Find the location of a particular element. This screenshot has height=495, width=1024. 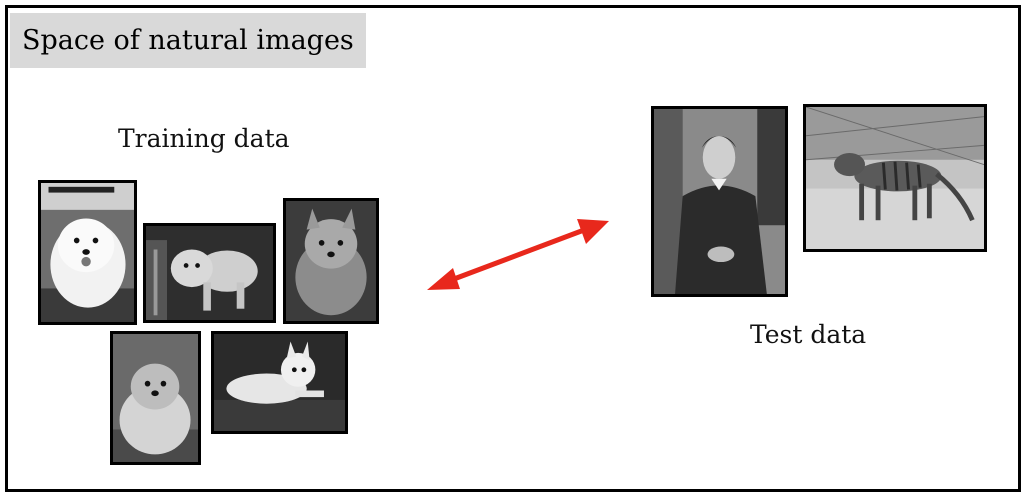

test-image-thylacine is located at coordinates (895, 178).